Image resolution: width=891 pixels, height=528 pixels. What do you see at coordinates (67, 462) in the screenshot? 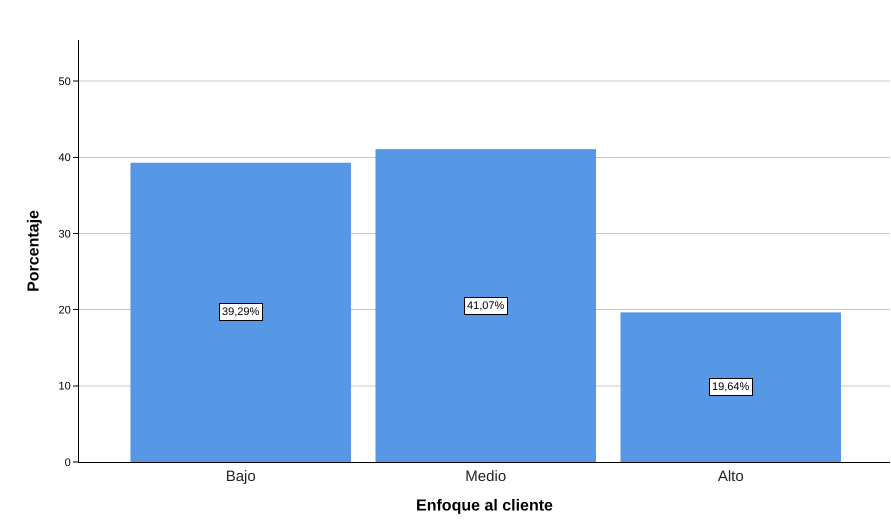
I see `y-tick-label: 0` at bounding box center [67, 462].